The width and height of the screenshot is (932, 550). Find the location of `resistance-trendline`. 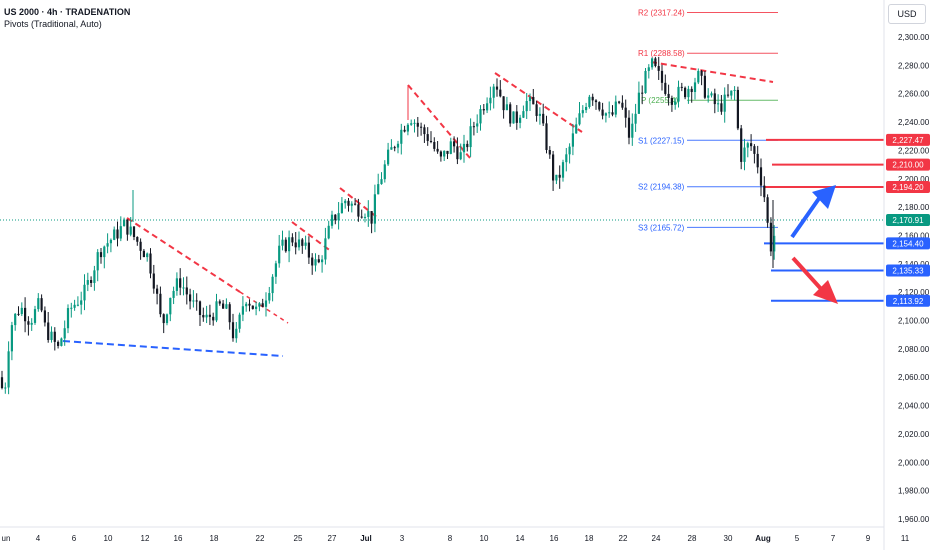

resistance-trendline is located at coordinates (712, 72).